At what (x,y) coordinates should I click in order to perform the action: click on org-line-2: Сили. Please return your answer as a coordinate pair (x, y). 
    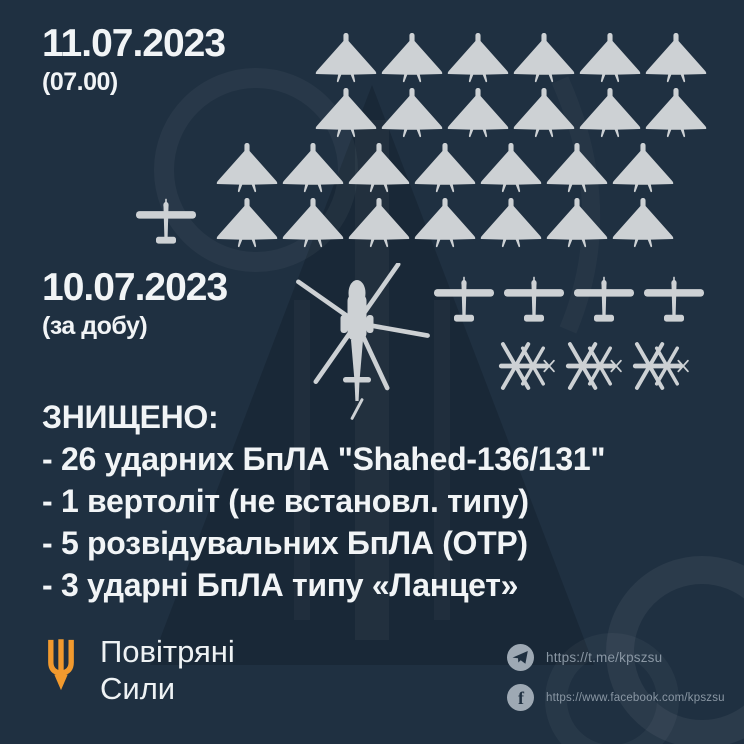
    Looking at the image, I should click on (138, 688).